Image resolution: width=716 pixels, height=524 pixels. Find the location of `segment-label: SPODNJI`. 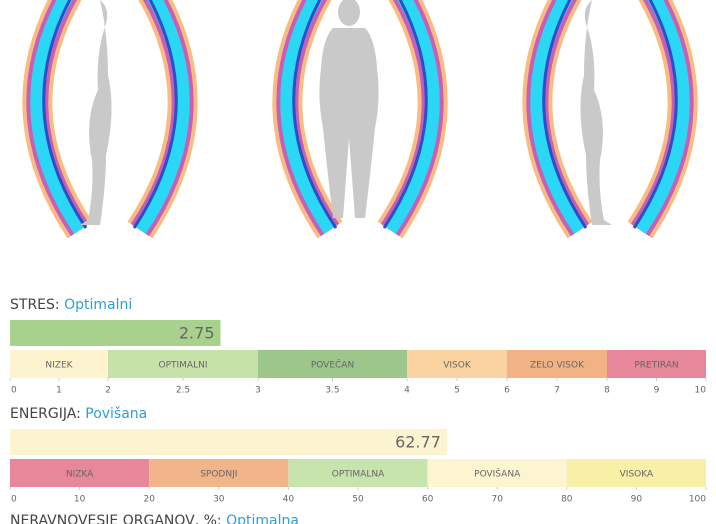

segment-label: SPODNJI is located at coordinates (218, 475).